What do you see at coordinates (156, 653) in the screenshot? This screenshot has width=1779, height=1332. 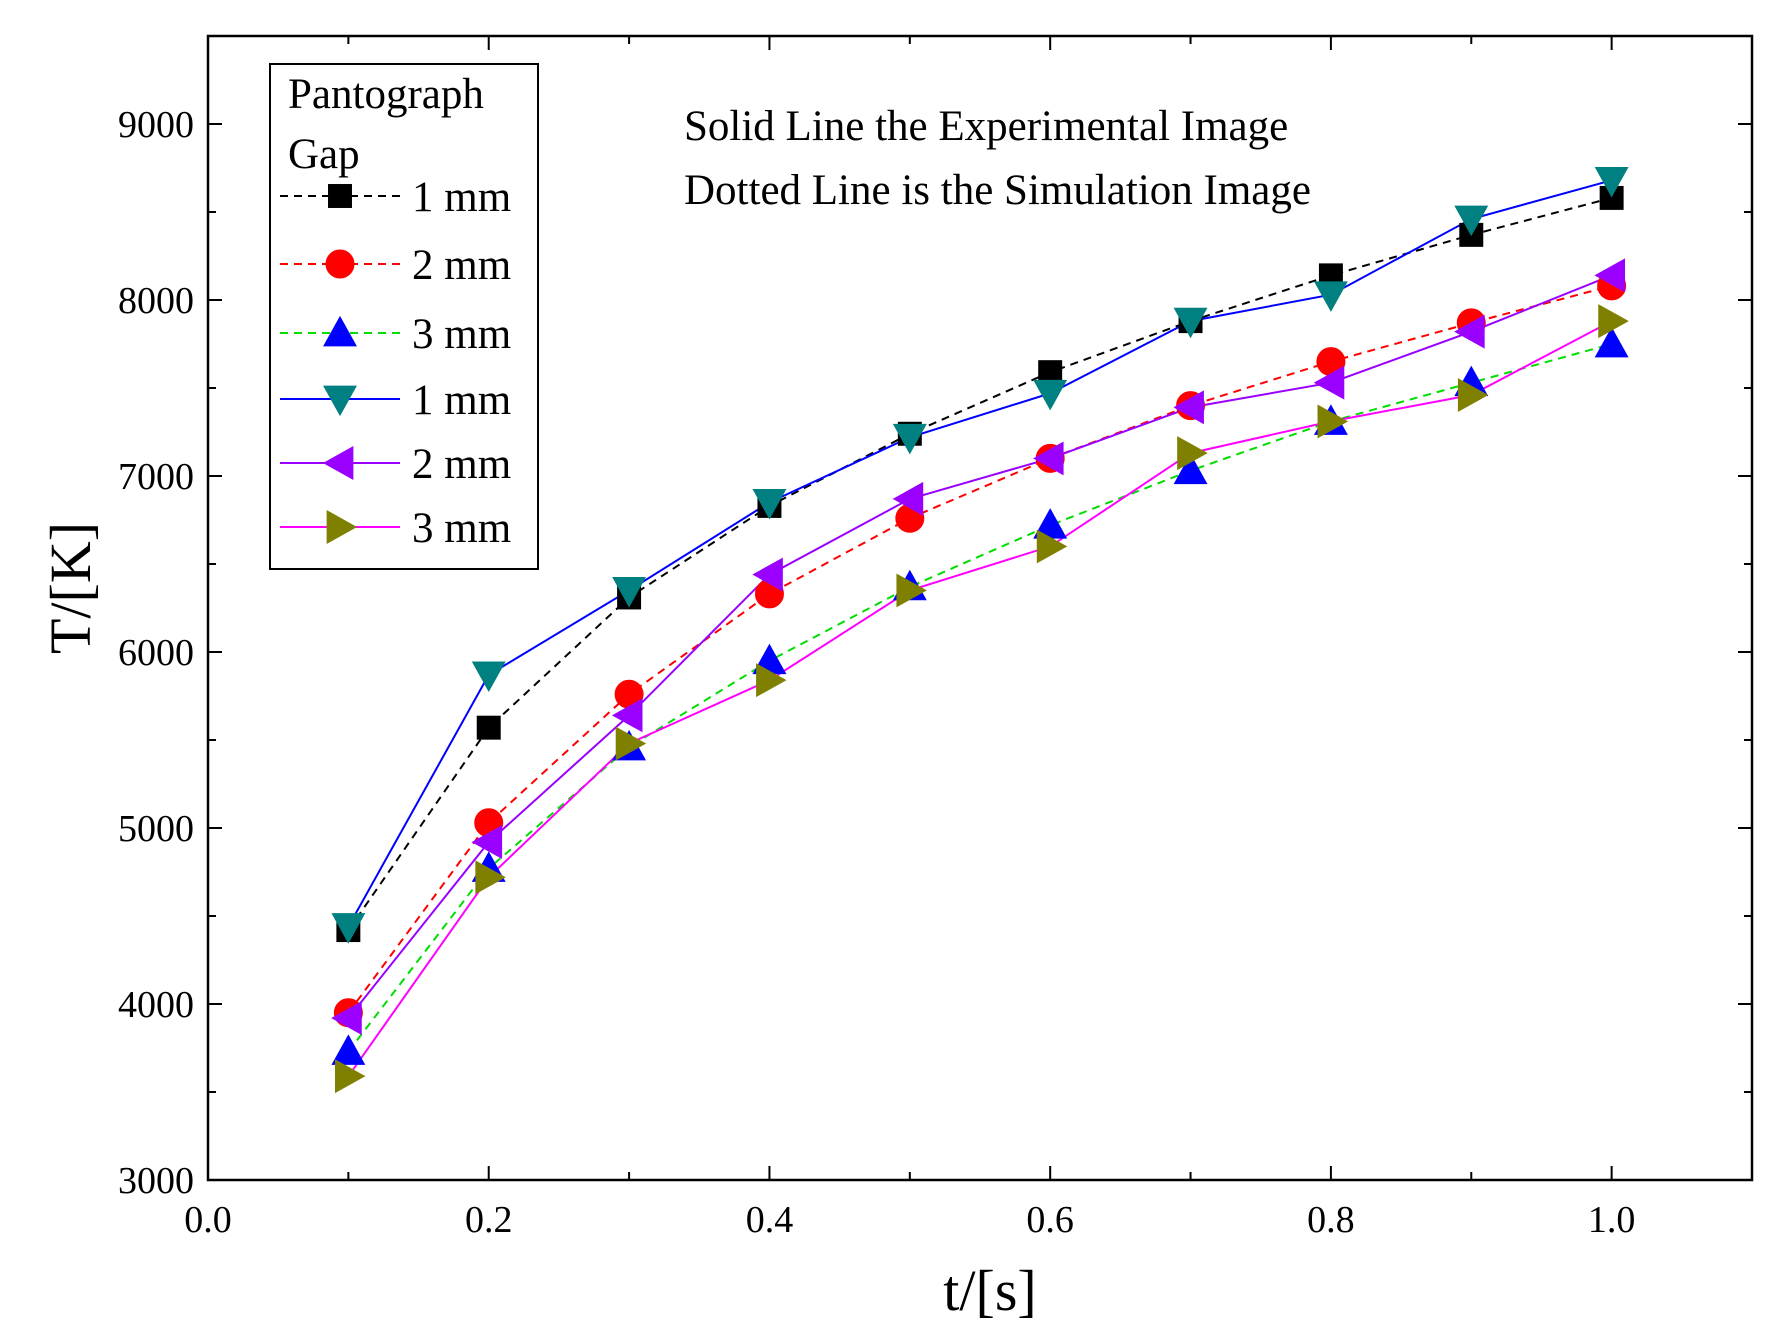 I see `y-tick-label: 6000` at bounding box center [156, 653].